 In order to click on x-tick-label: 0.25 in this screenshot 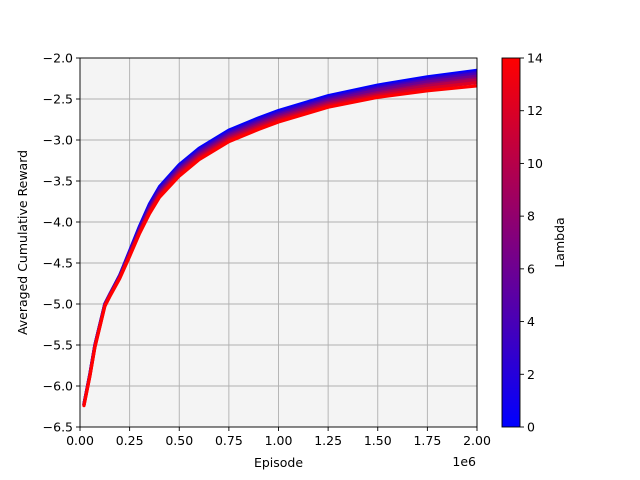, I will do `click(130, 440)`.